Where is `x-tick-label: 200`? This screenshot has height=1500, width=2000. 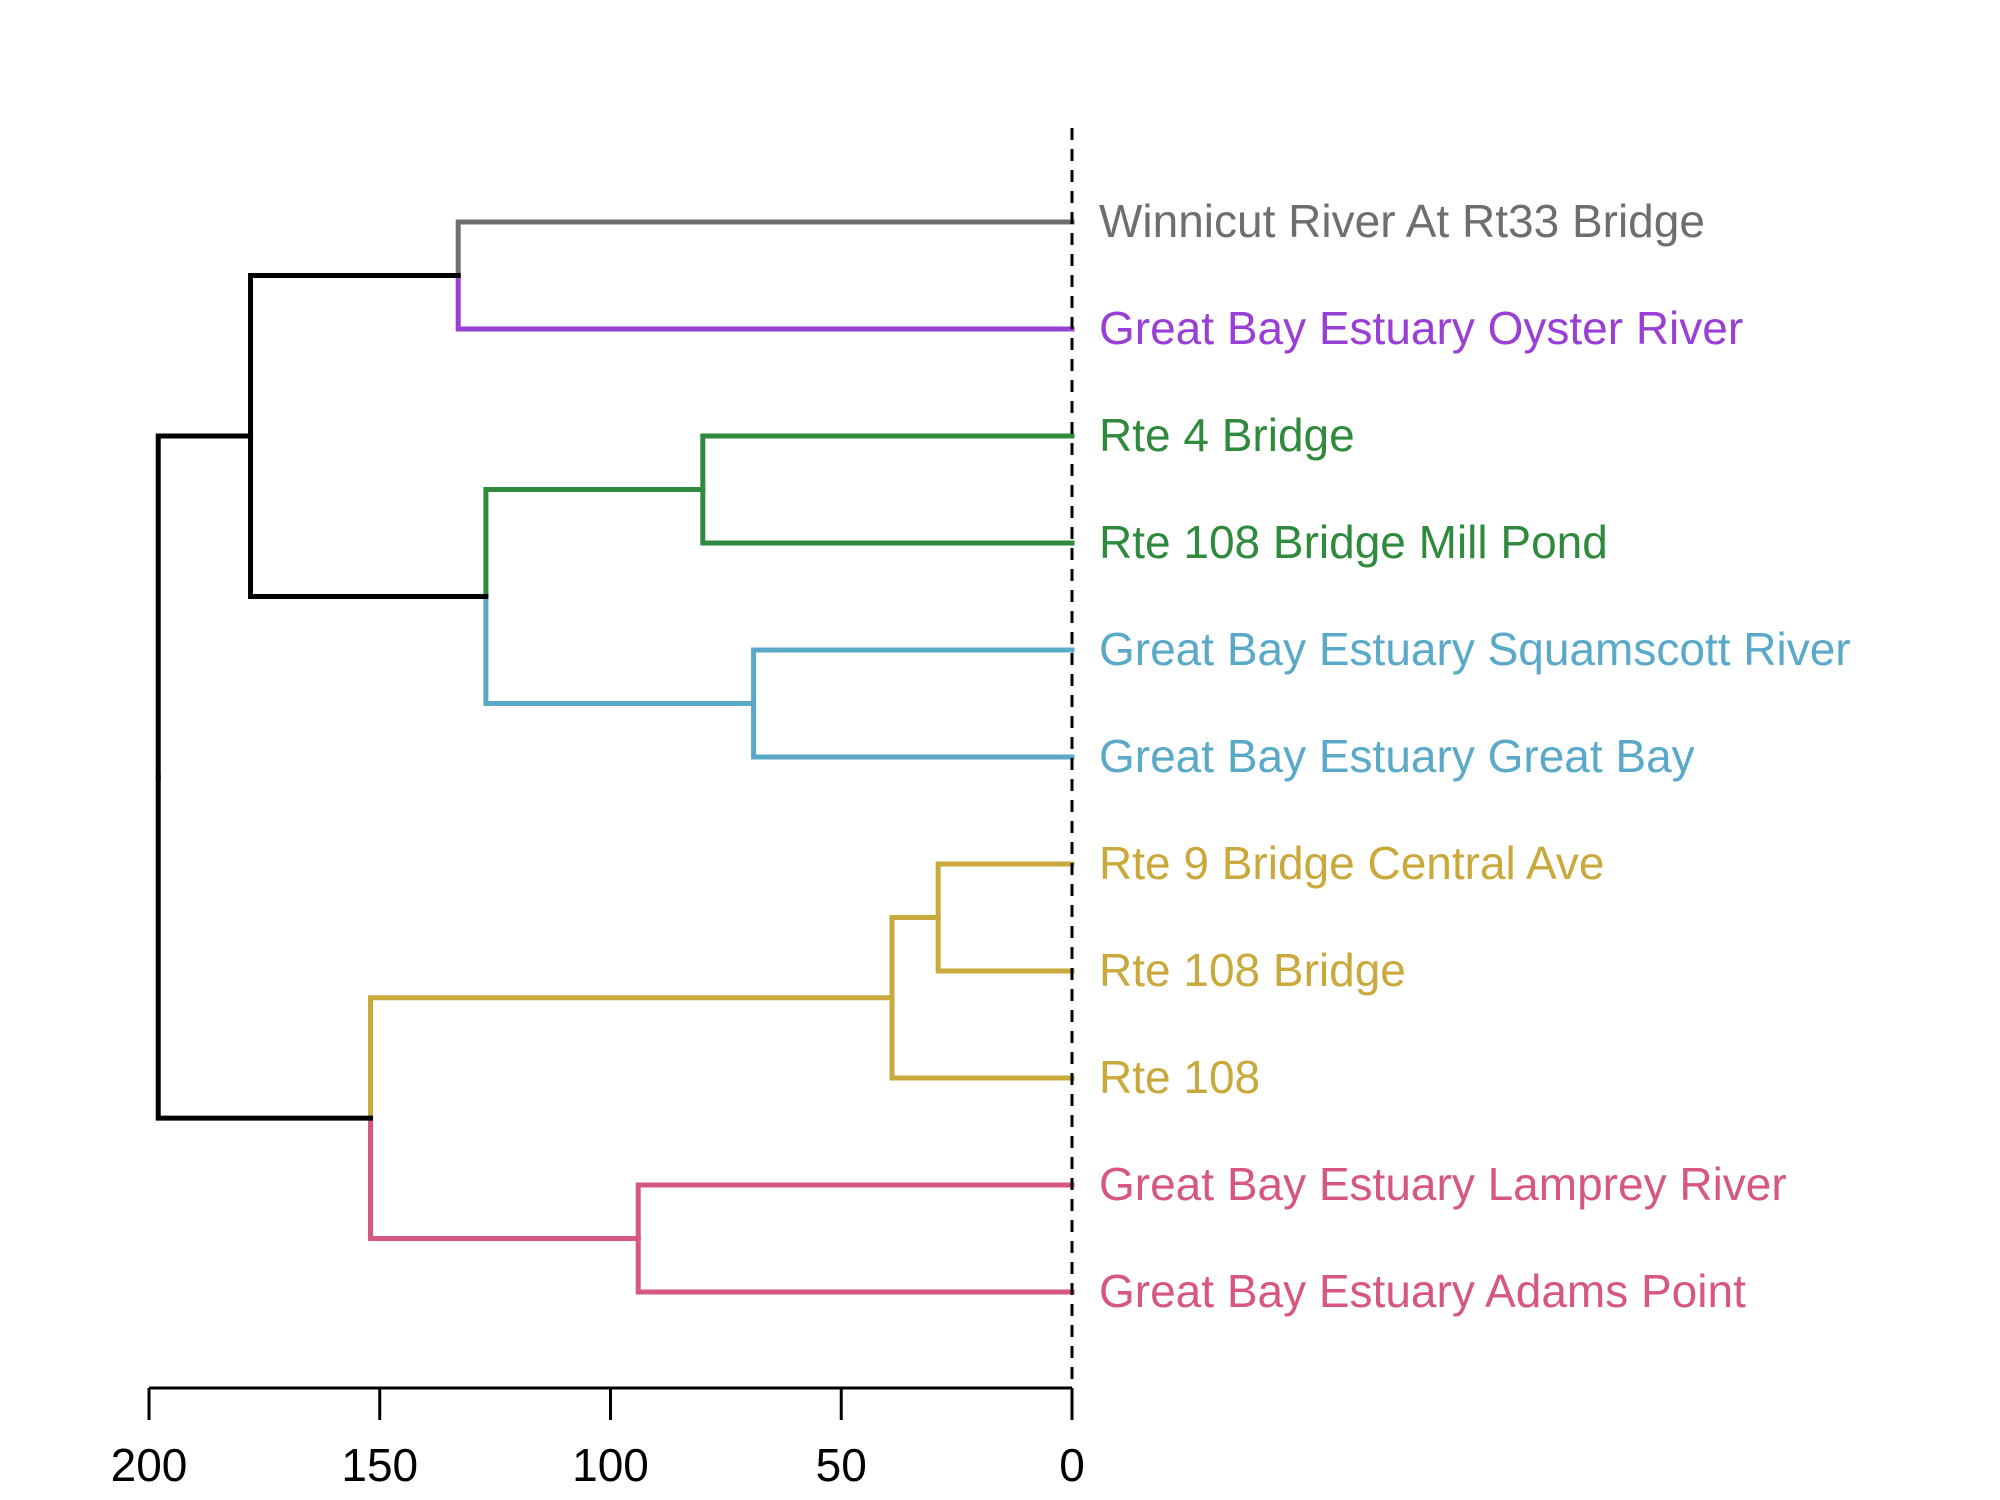 x-tick-label: 200 is located at coordinates (149, 1465).